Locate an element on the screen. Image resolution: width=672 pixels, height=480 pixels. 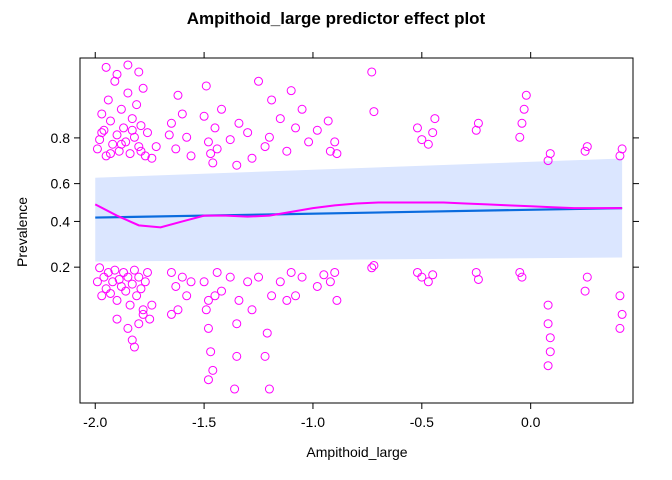
x-tick-label: 0.0 is located at coordinates (531, 422).